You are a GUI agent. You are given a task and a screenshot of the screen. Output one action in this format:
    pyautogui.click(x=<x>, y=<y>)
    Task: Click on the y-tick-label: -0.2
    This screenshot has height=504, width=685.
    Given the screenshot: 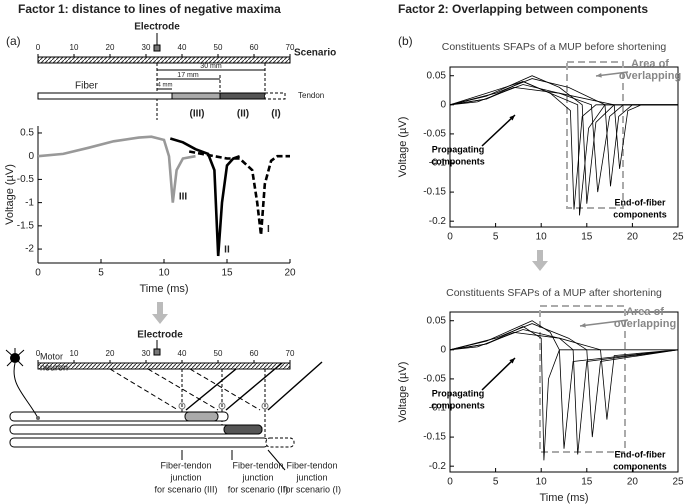 What is the action you would take?
    pyautogui.click(x=438, y=221)
    